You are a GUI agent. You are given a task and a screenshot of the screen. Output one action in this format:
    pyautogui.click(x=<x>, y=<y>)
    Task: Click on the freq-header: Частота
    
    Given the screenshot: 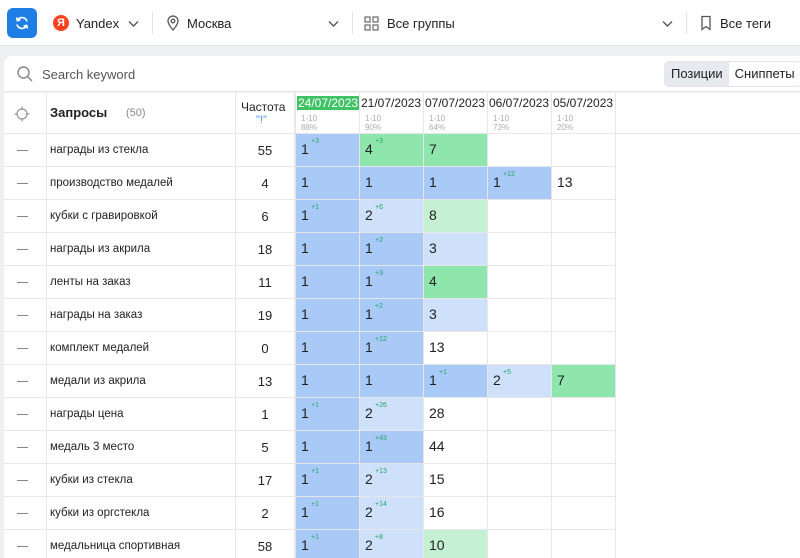 What is the action you would take?
    pyautogui.click(x=263, y=107)
    